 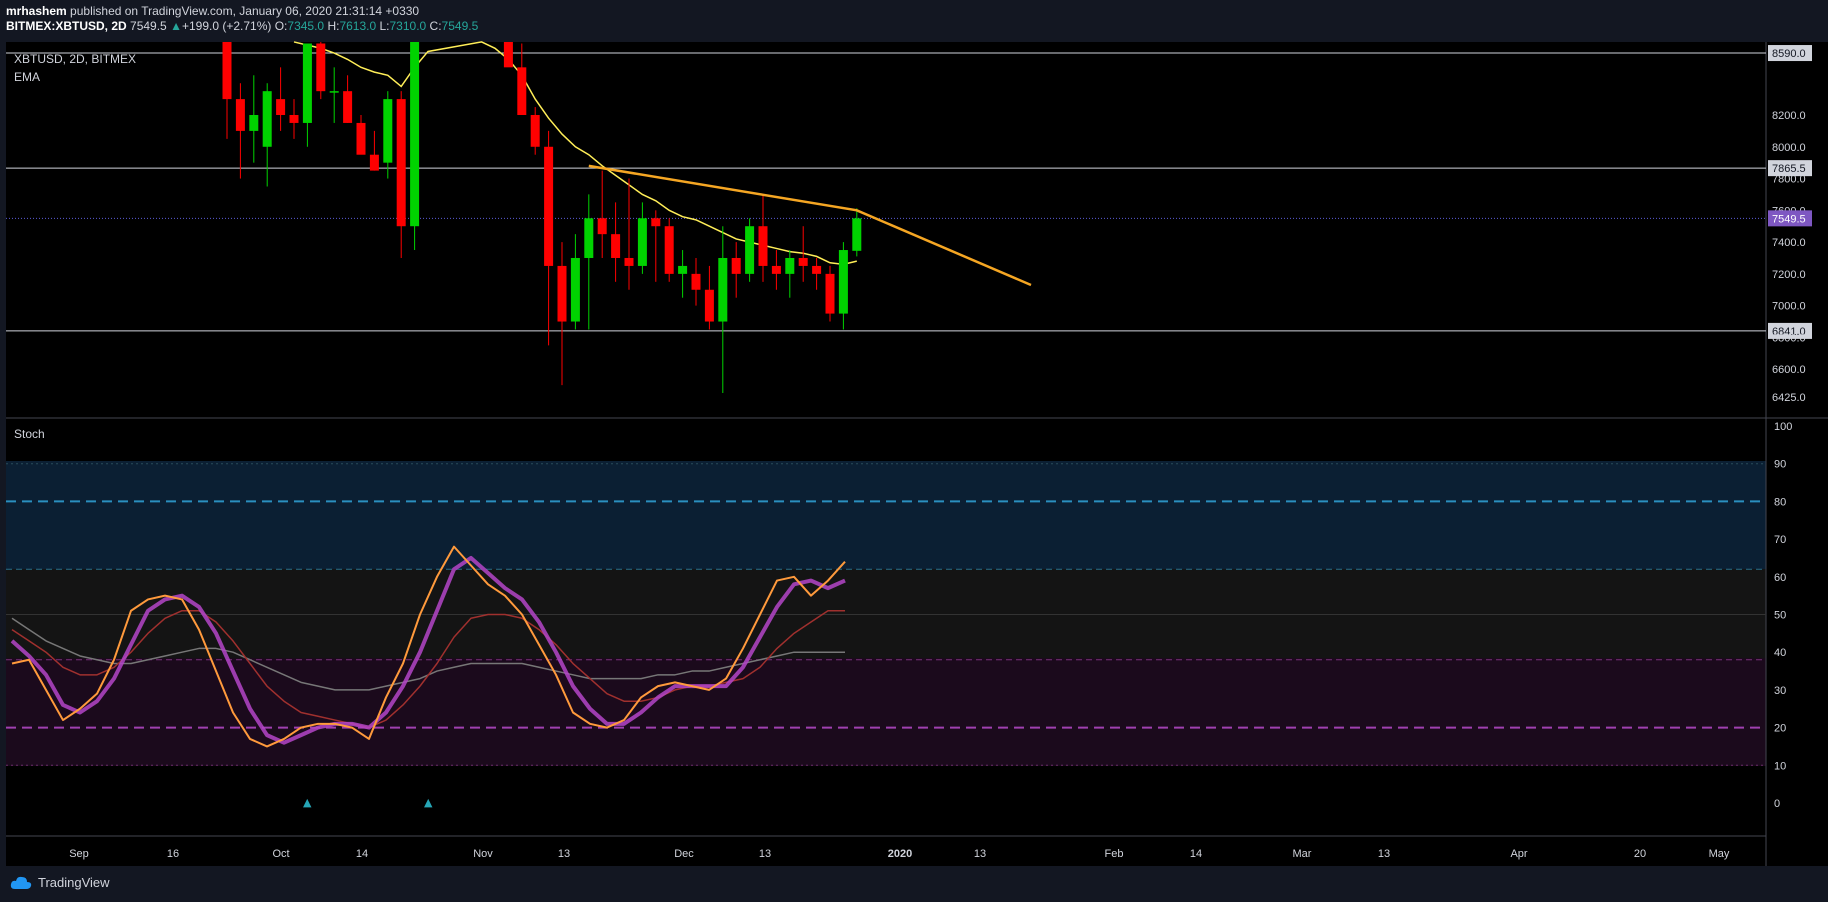 What do you see at coordinates (1719, 854) in the screenshot?
I see `time-axis-tick: May` at bounding box center [1719, 854].